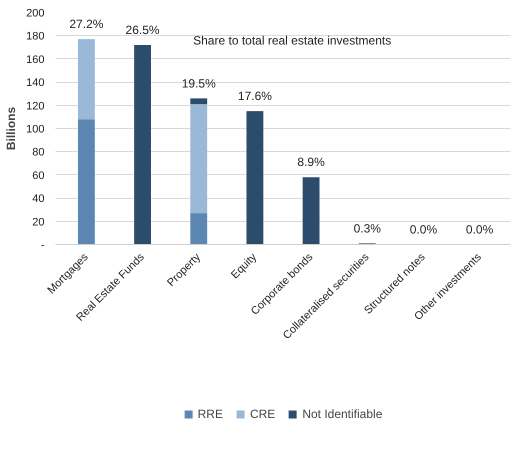  Describe the element at coordinates (38, 152) in the screenshot. I see `y-tick-label: 80` at that location.